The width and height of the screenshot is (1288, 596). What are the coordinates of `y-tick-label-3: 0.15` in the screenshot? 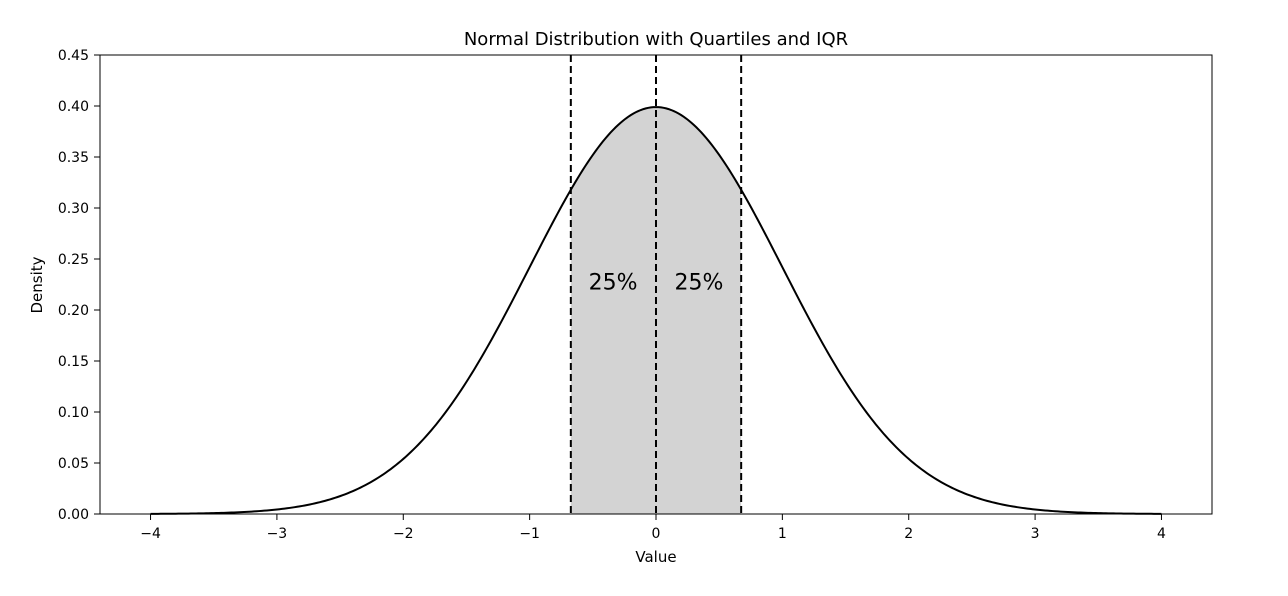 It's located at (73, 362).